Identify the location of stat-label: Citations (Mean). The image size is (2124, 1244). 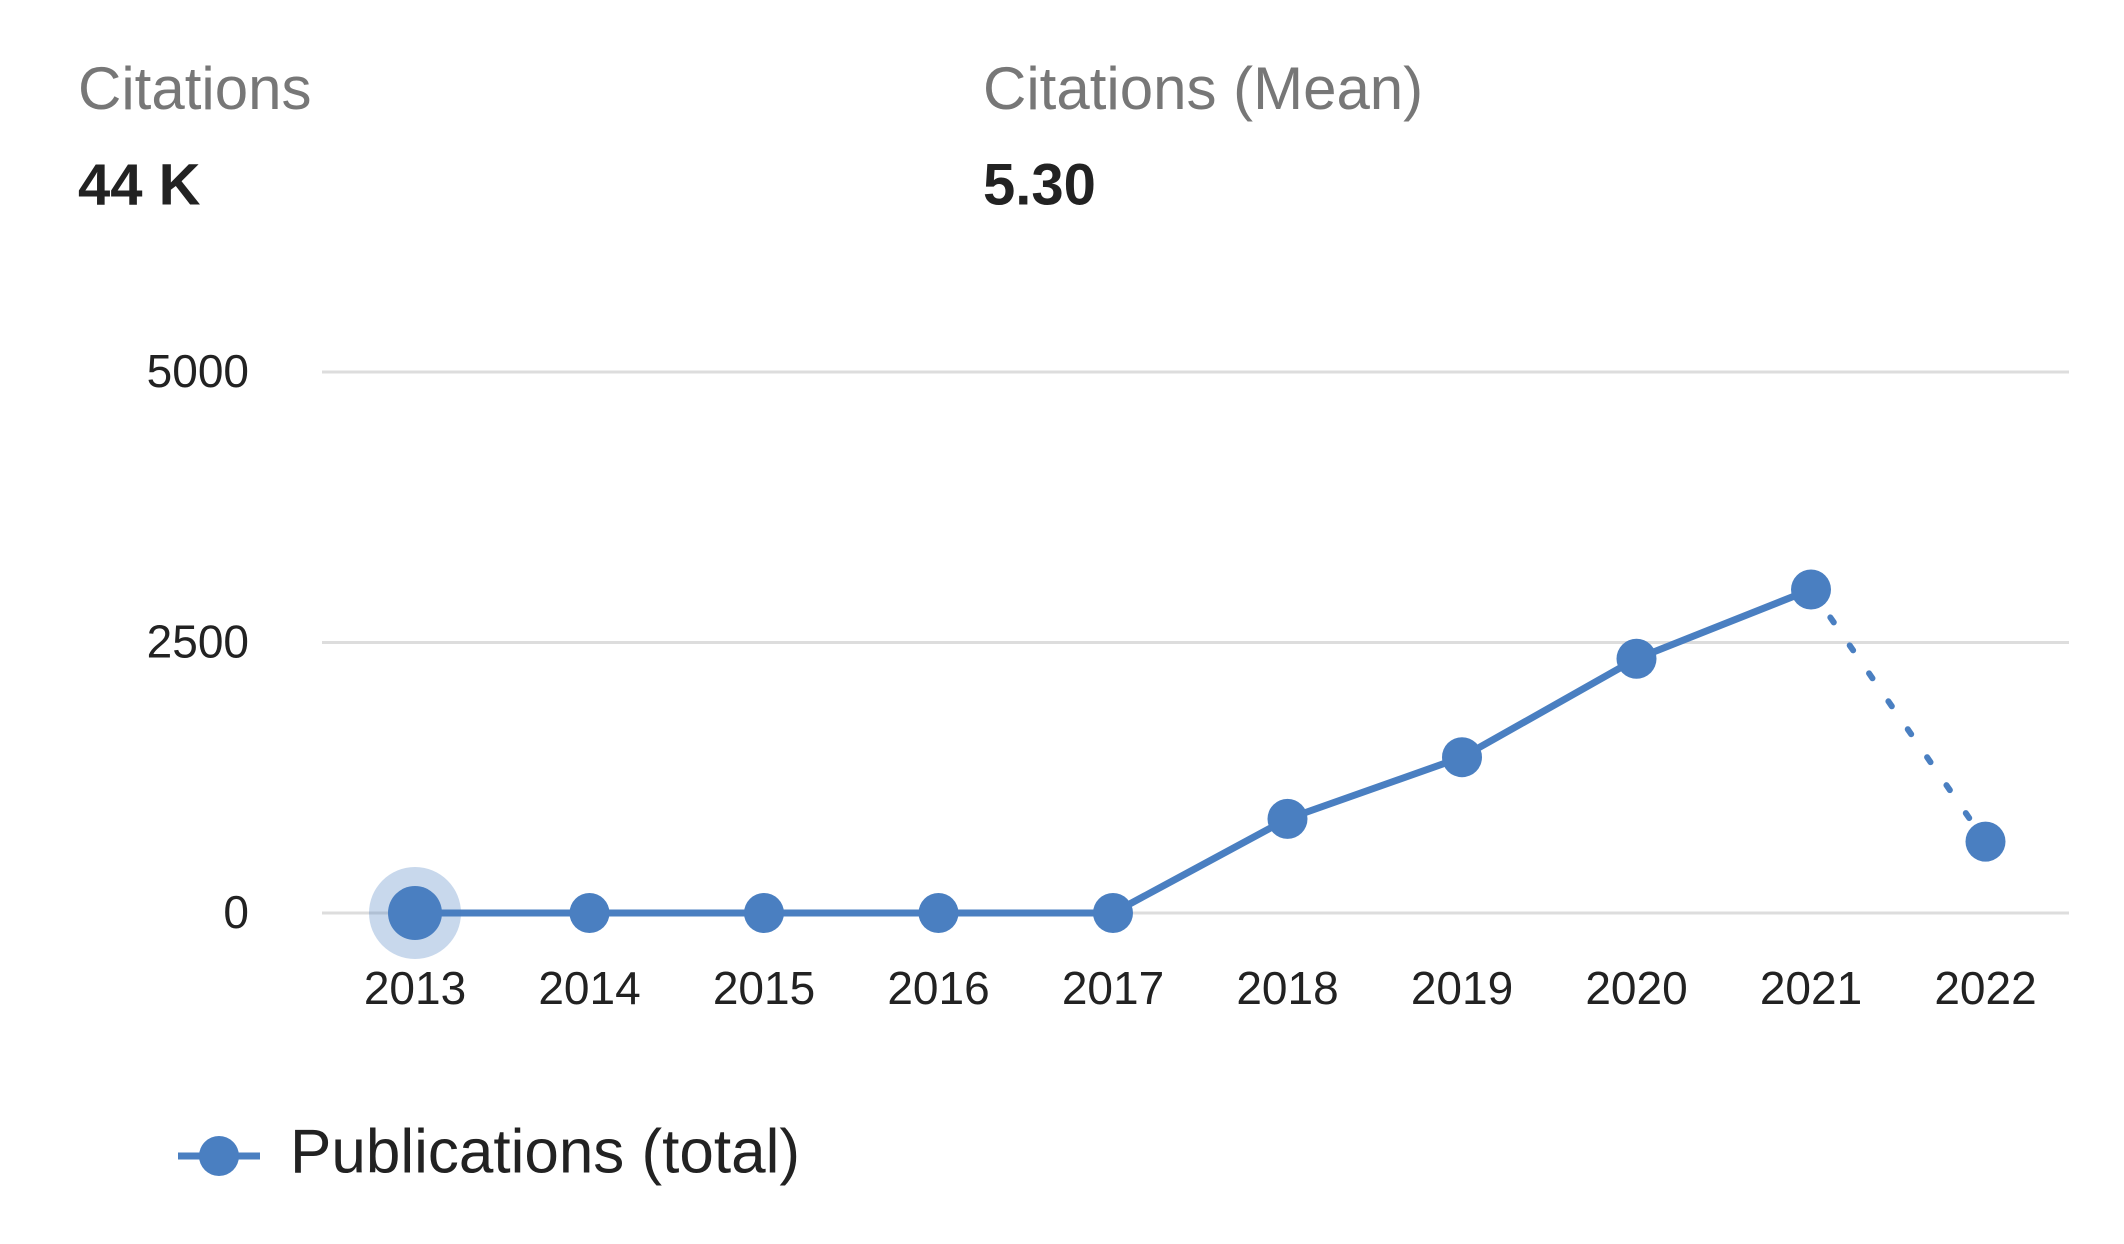
(1203, 88).